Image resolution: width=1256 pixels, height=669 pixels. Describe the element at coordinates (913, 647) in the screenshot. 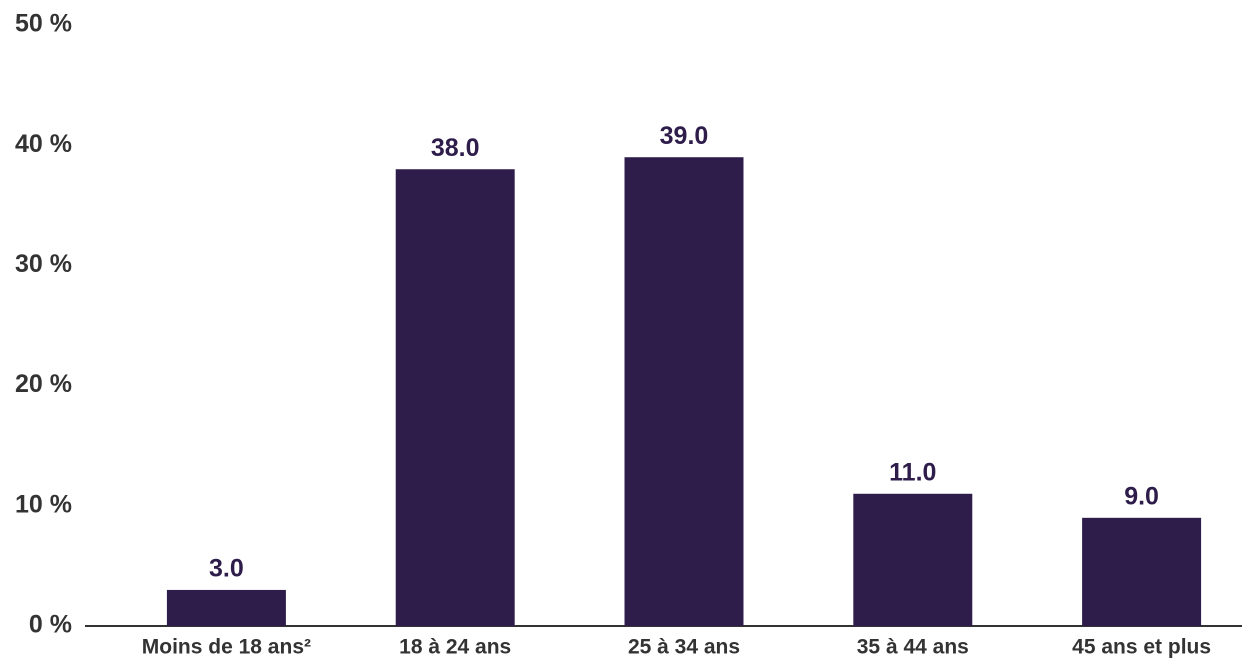

I see `x-tick-label: 35 à 44 ans` at that location.